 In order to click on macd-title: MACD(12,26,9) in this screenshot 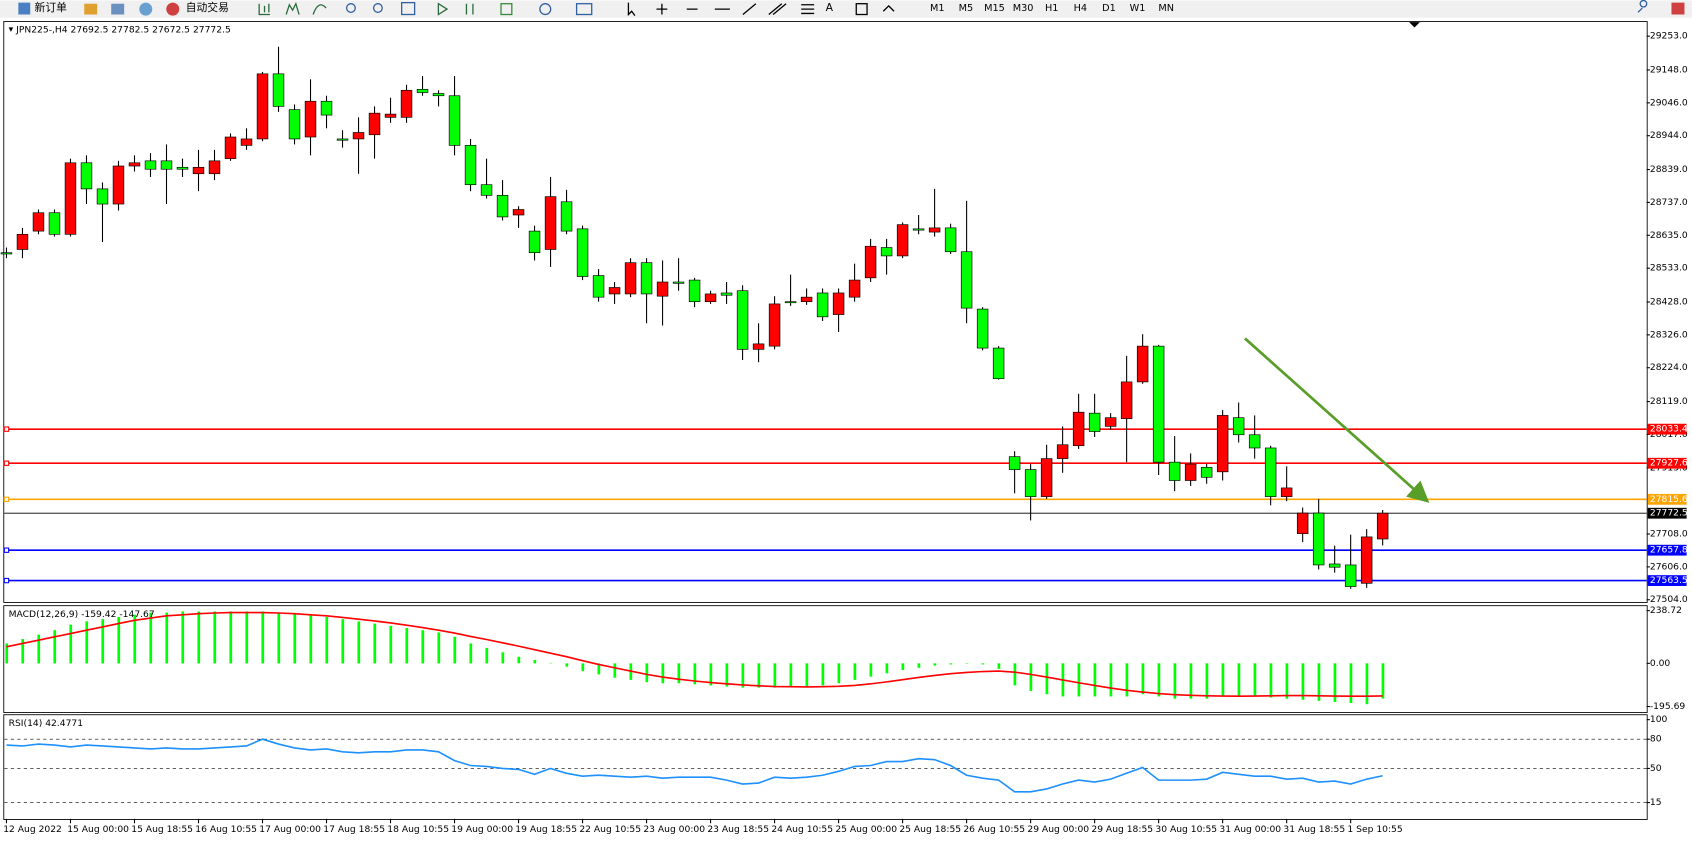, I will do `click(44, 613)`.